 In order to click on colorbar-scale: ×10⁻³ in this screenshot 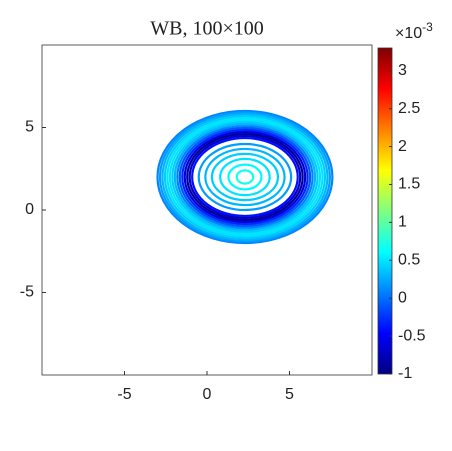, I will do `click(414, 31)`.